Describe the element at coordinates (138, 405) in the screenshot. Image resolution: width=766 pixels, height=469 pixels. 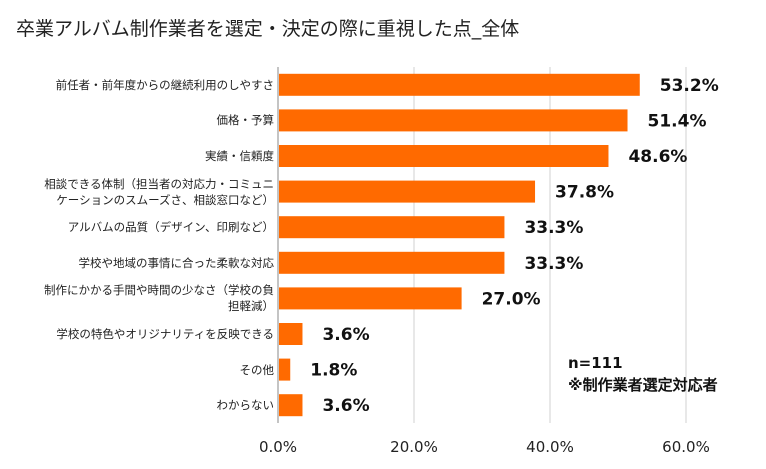
I see `category-label: わからない` at that location.